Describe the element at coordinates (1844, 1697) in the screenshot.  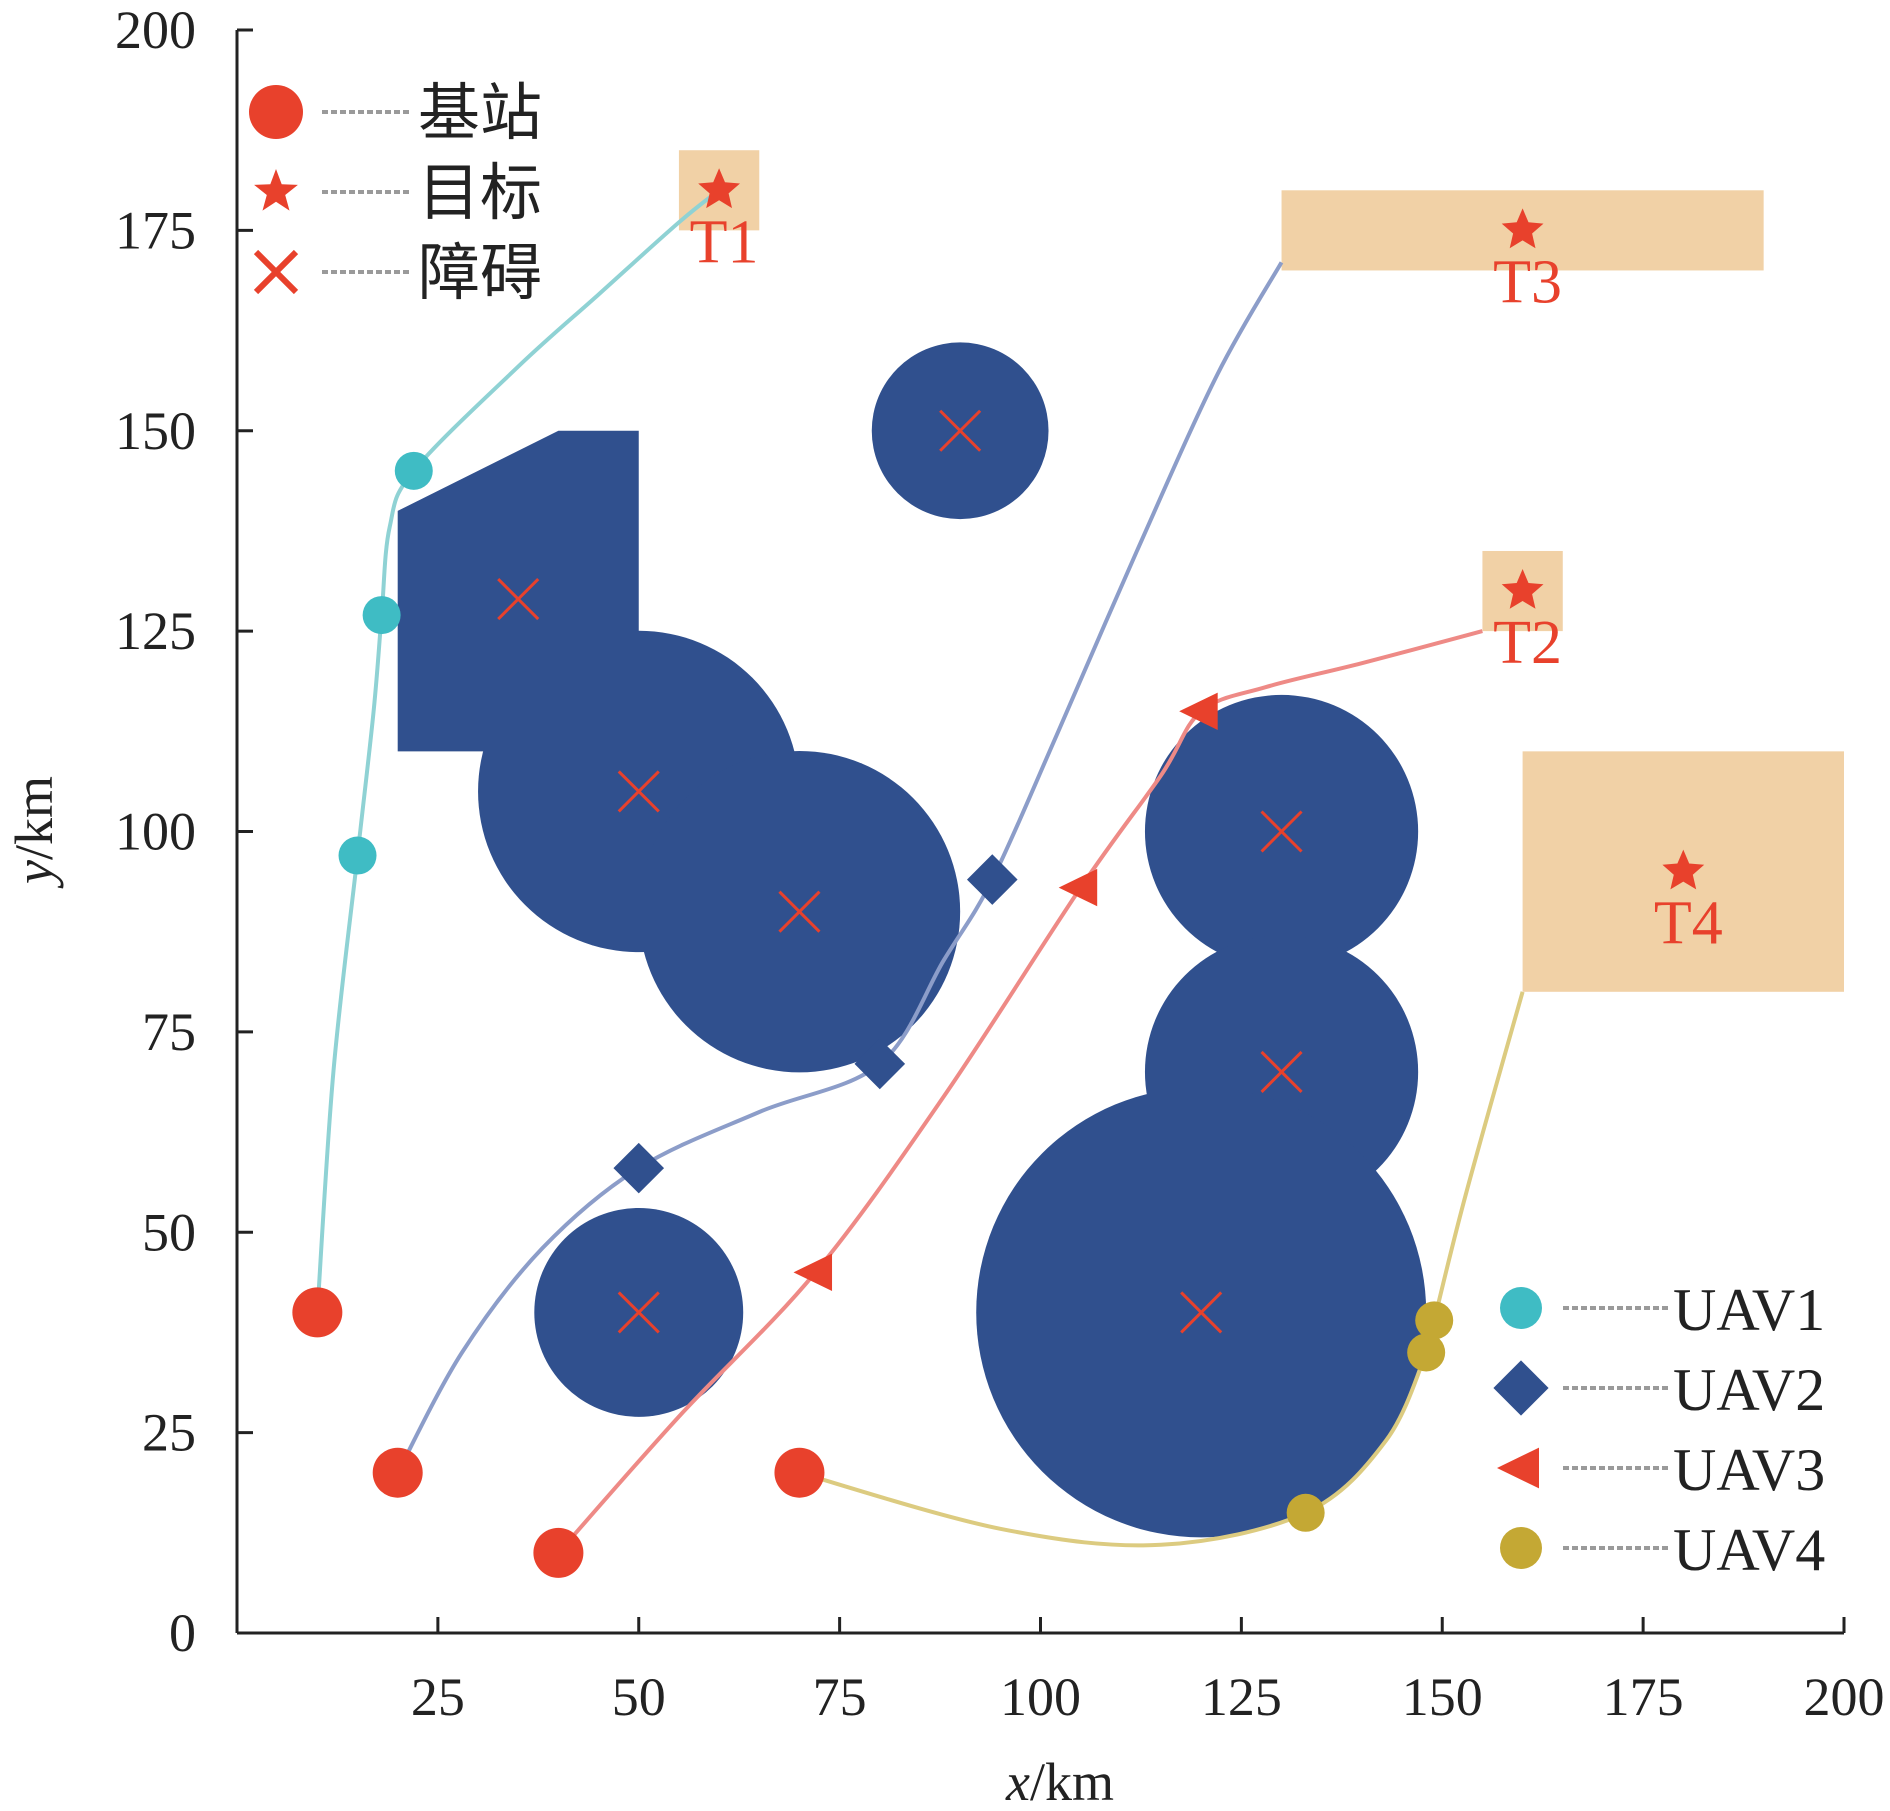
I see `x-tick-label-200: 200` at that location.